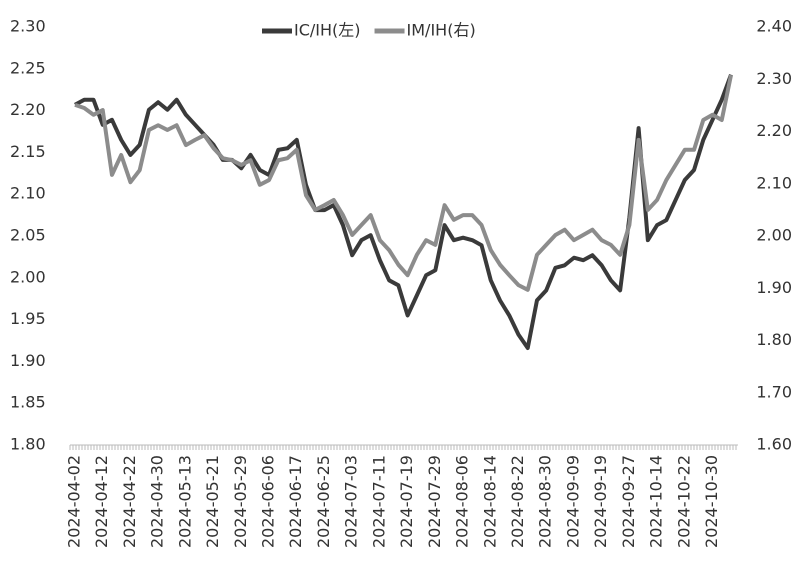 Image resolution: width=802 pixels, height=587 pixels. Describe the element at coordinates (656, 501) in the screenshot. I see `x-tick-label: 2024-10-14` at that location.